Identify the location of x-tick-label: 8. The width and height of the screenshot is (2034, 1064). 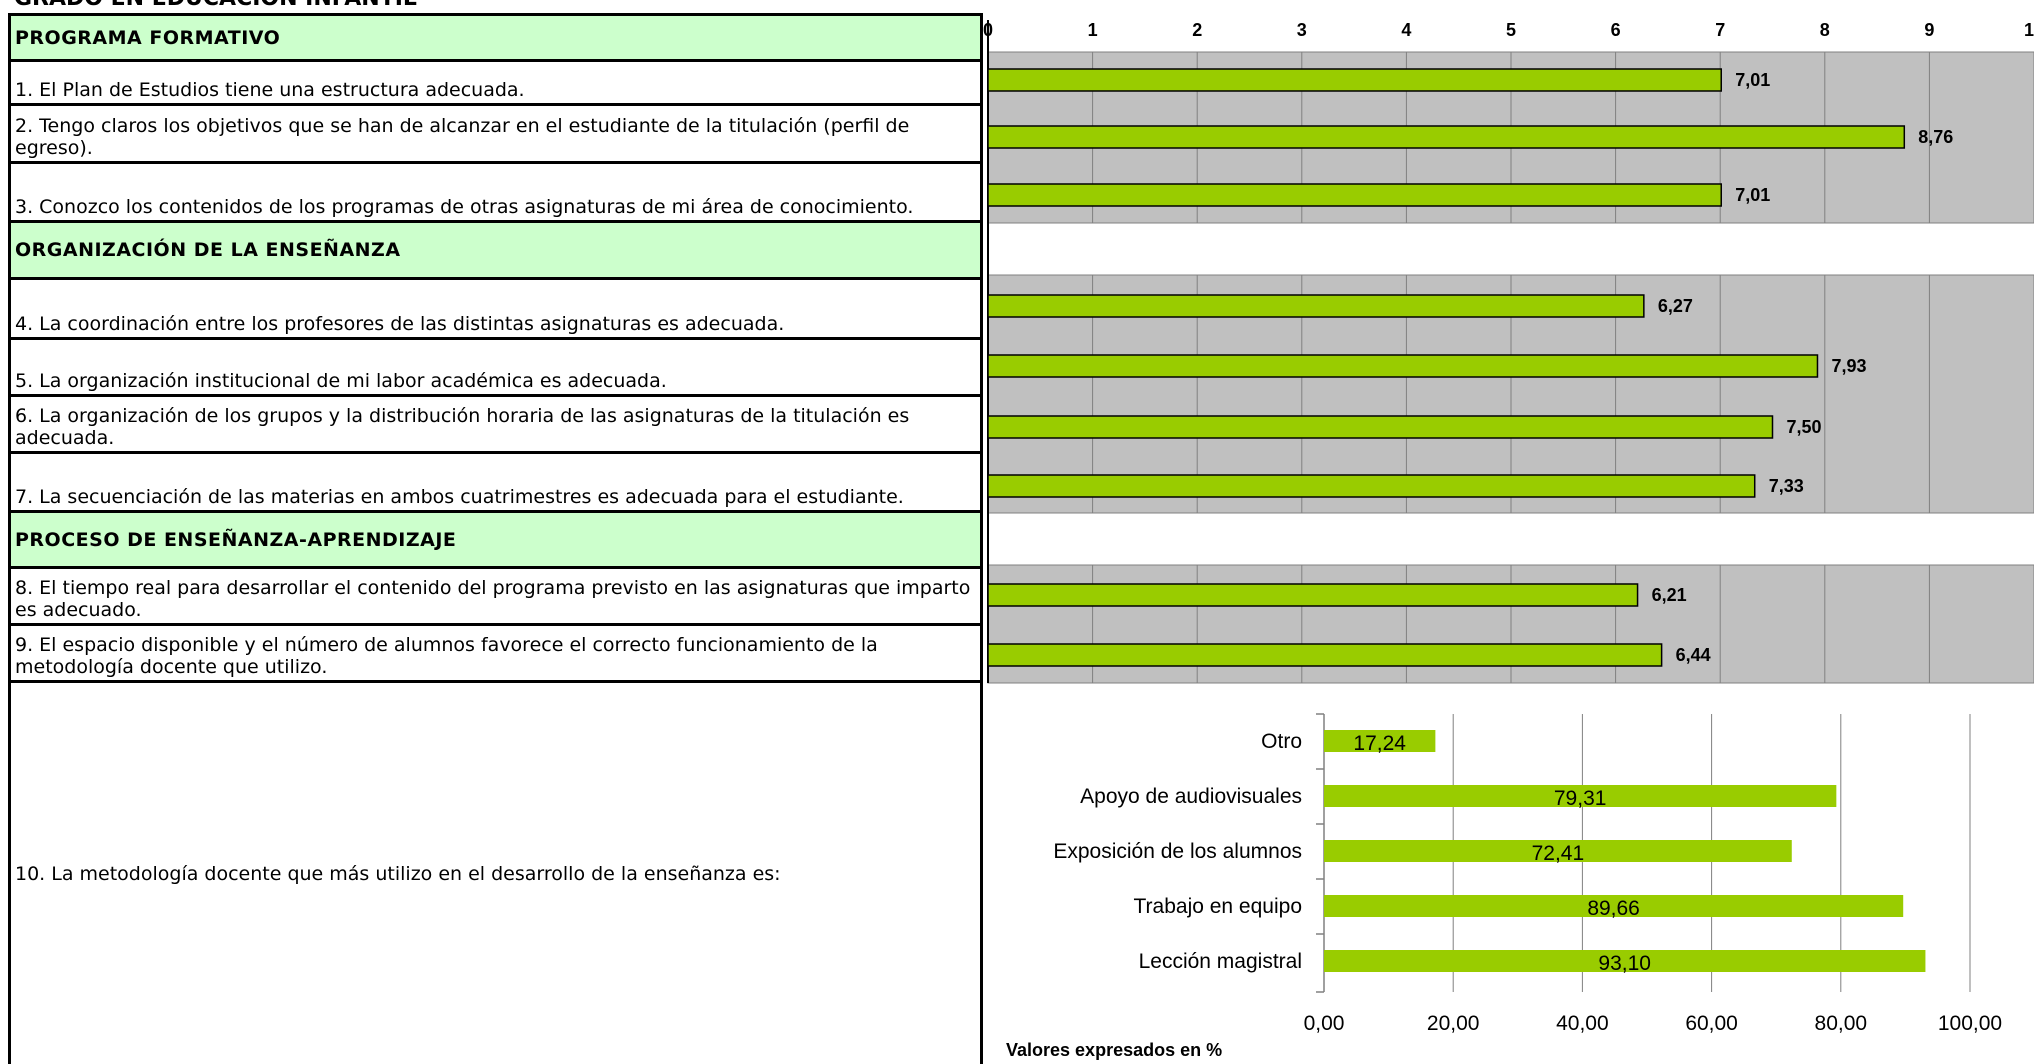
(1825, 30).